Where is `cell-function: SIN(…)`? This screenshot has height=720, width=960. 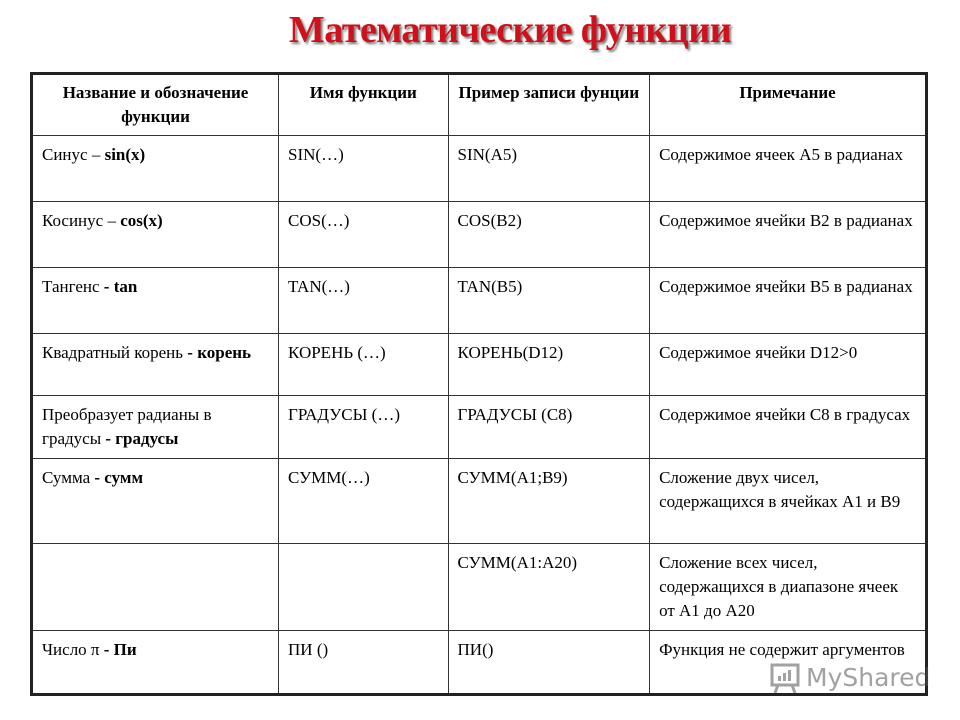 cell-function: SIN(…) is located at coordinates (363, 168).